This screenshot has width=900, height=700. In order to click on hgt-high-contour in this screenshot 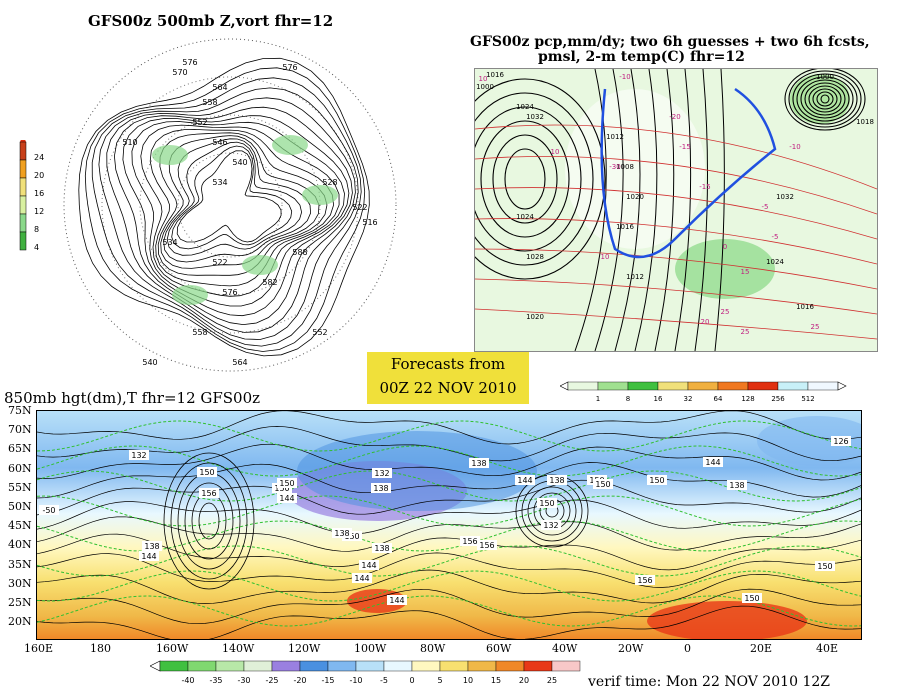, I will do `click(209, 521)`.